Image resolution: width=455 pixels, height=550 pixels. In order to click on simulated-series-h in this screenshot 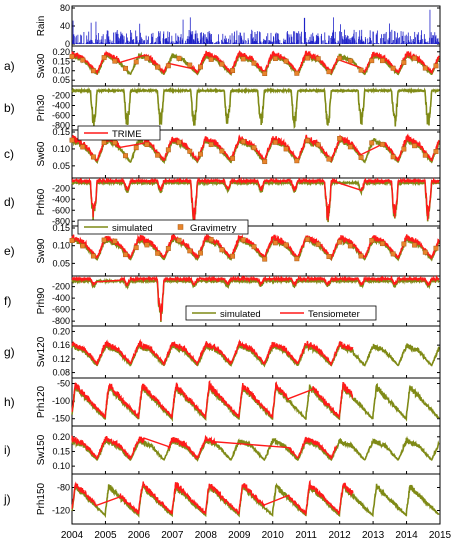, I will do `click(255, 402)`.